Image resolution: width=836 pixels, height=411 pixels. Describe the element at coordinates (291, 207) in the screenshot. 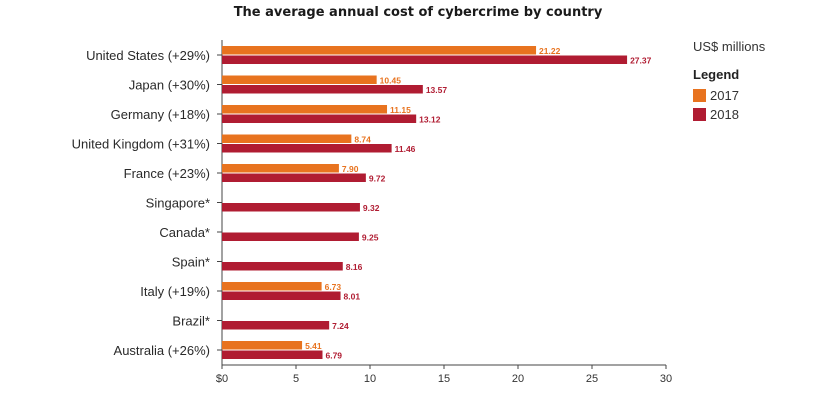

I see `bar-2018-singapore` at that location.